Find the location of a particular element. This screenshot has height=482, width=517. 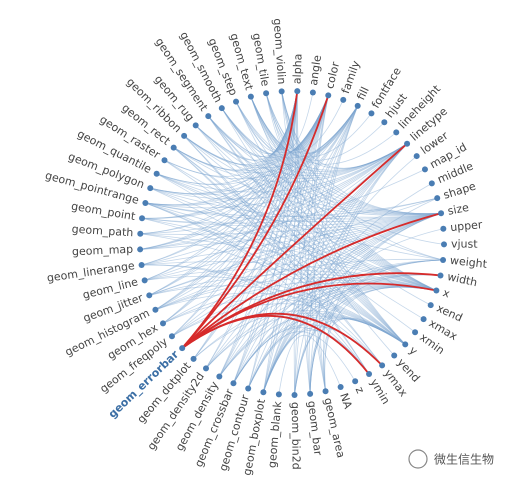

node-label: geom_blank is located at coordinates (275, 434).